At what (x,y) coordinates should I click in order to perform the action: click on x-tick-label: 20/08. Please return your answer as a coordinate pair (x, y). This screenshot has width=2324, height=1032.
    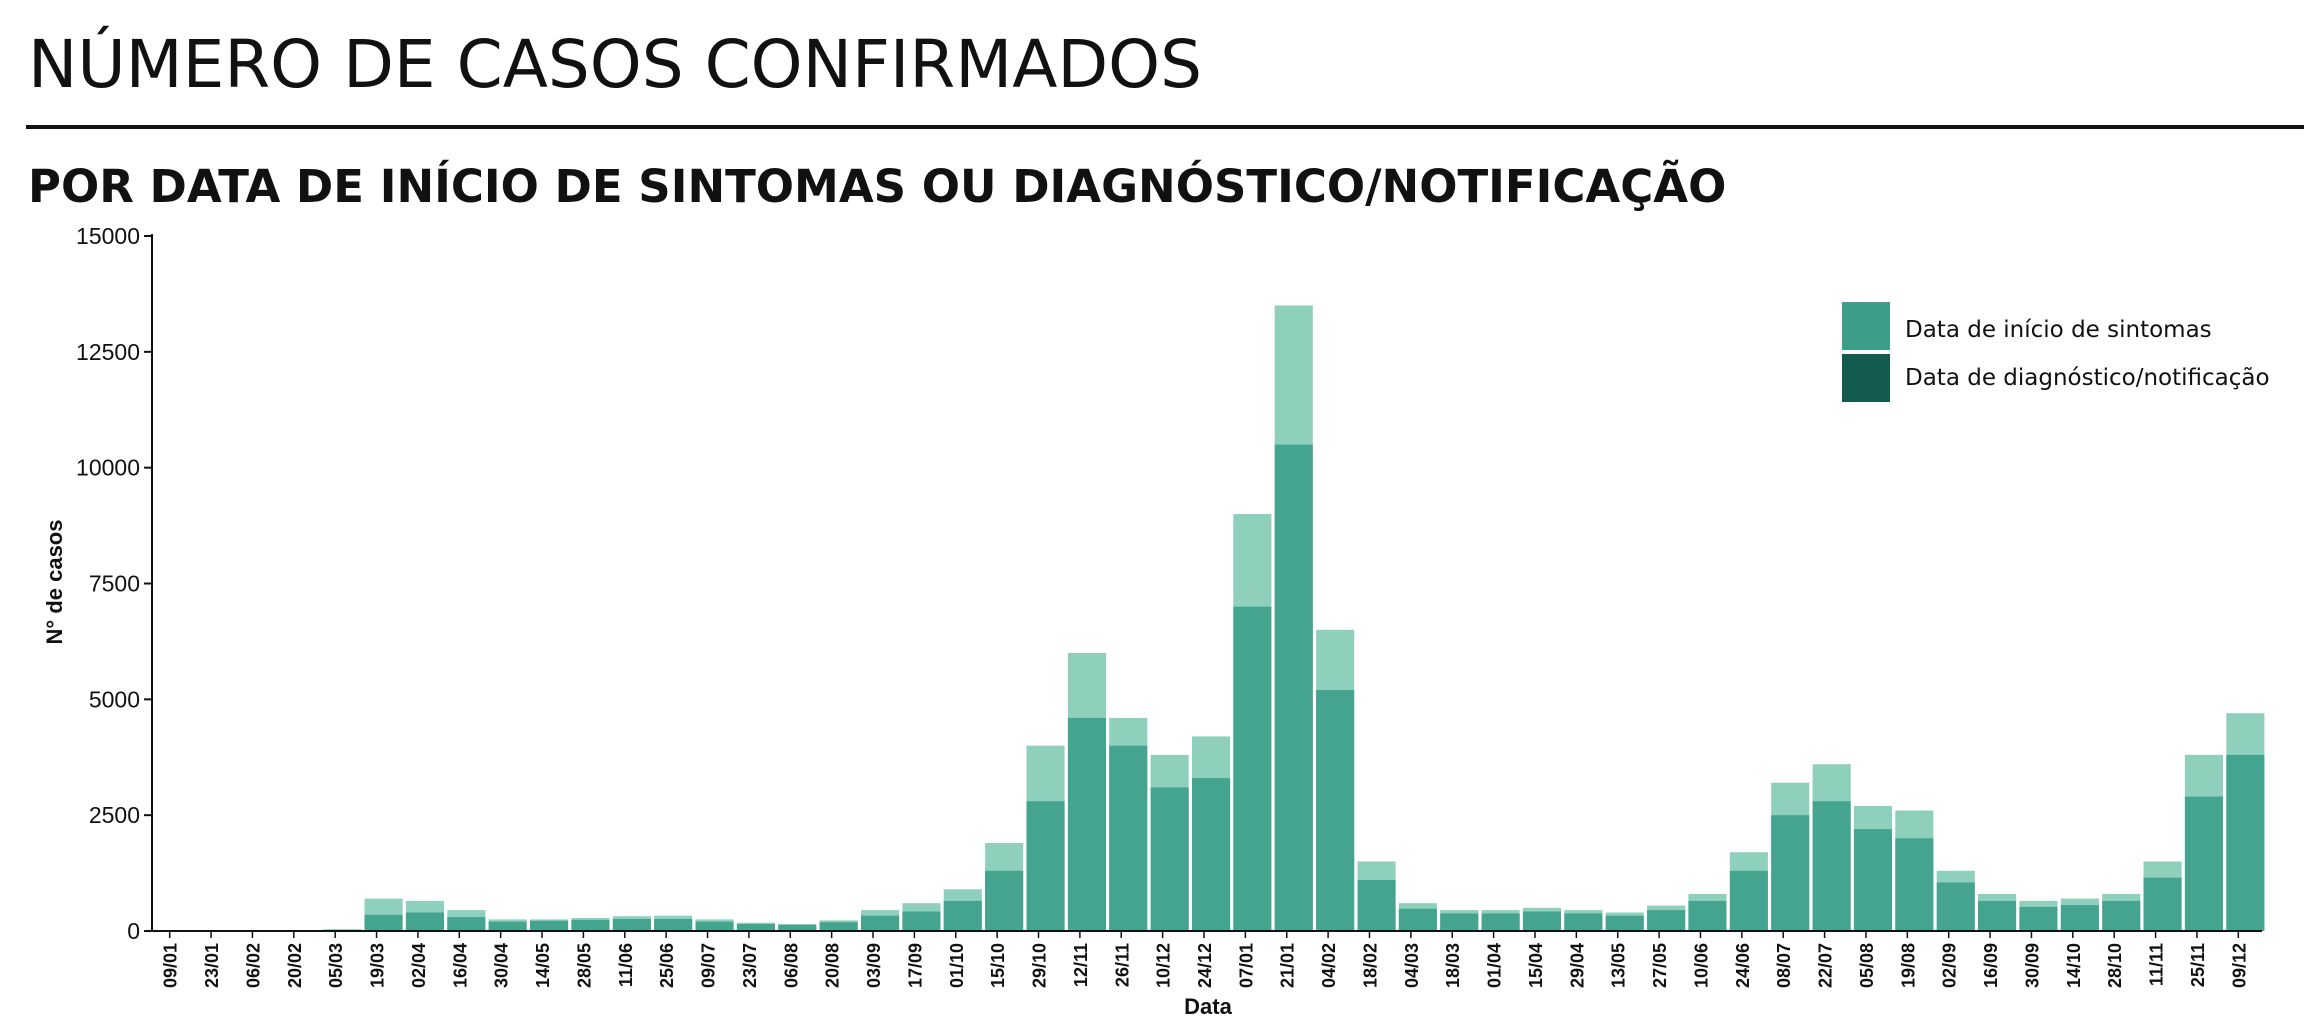
    Looking at the image, I should click on (833, 965).